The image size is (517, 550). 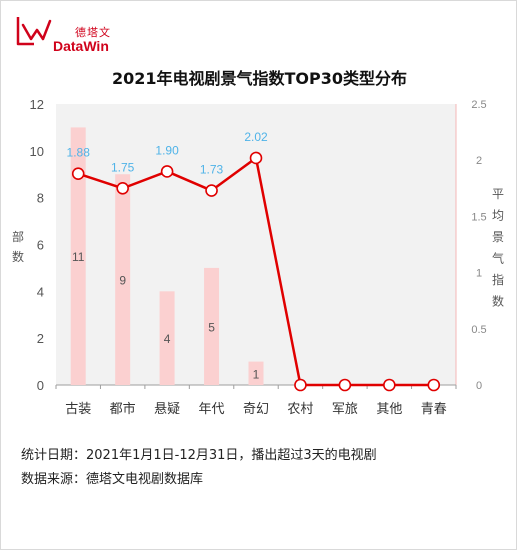 What do you see at coordinates (434, 409) in the screenshot?
I see `x-category-label: 青春` at bounding box center [434, 409].